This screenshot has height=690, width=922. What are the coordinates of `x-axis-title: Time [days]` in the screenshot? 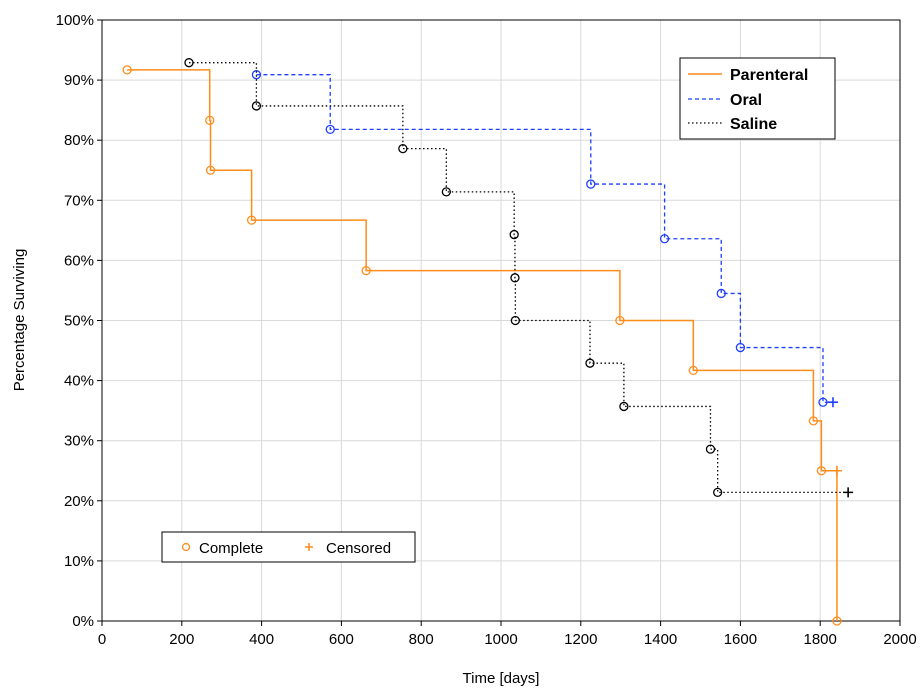 It's located at (501, 678).